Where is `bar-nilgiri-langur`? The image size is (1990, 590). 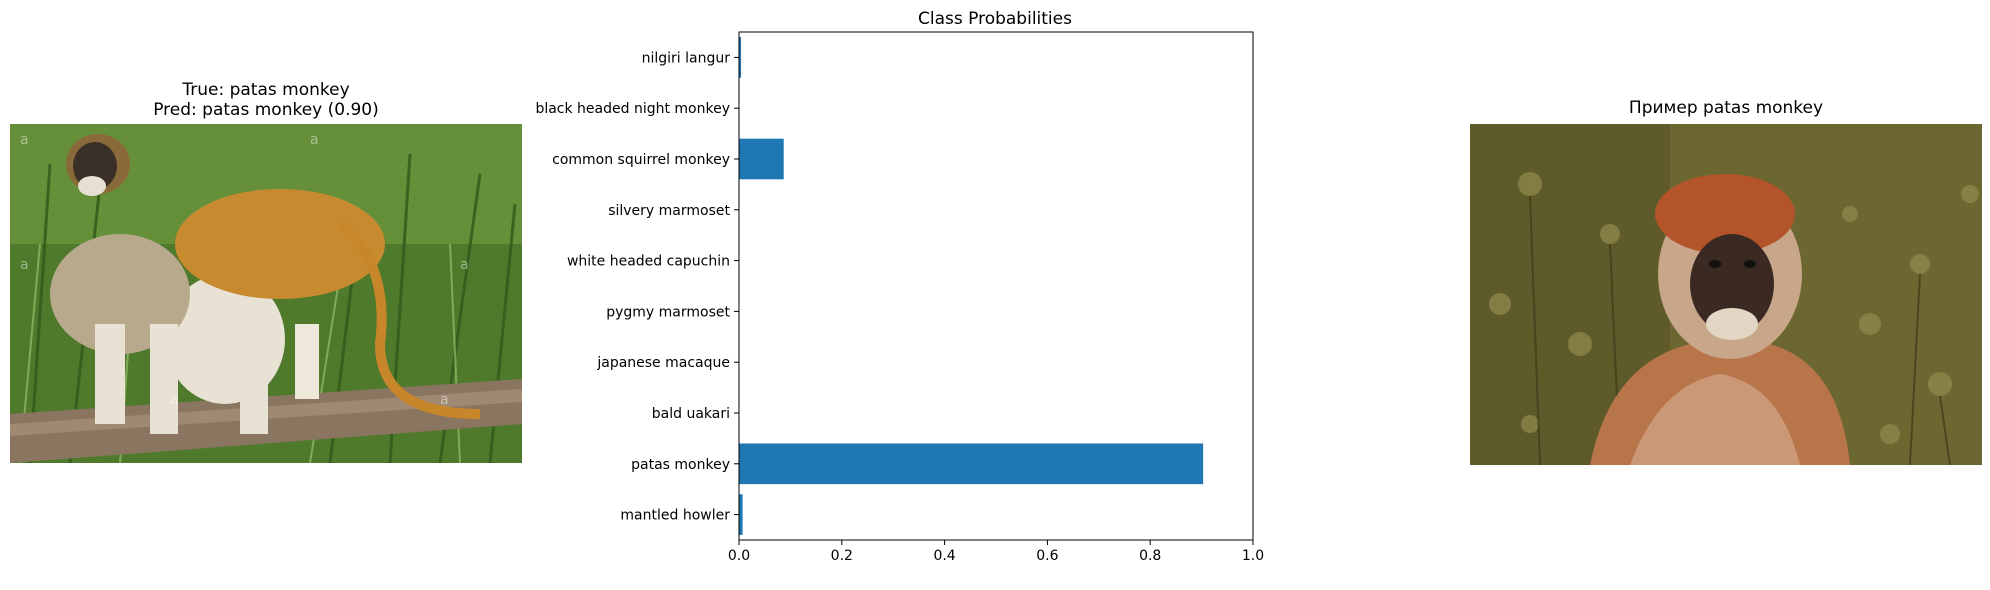
bar-nilgiri-langur is located at coordinates (740, 57).